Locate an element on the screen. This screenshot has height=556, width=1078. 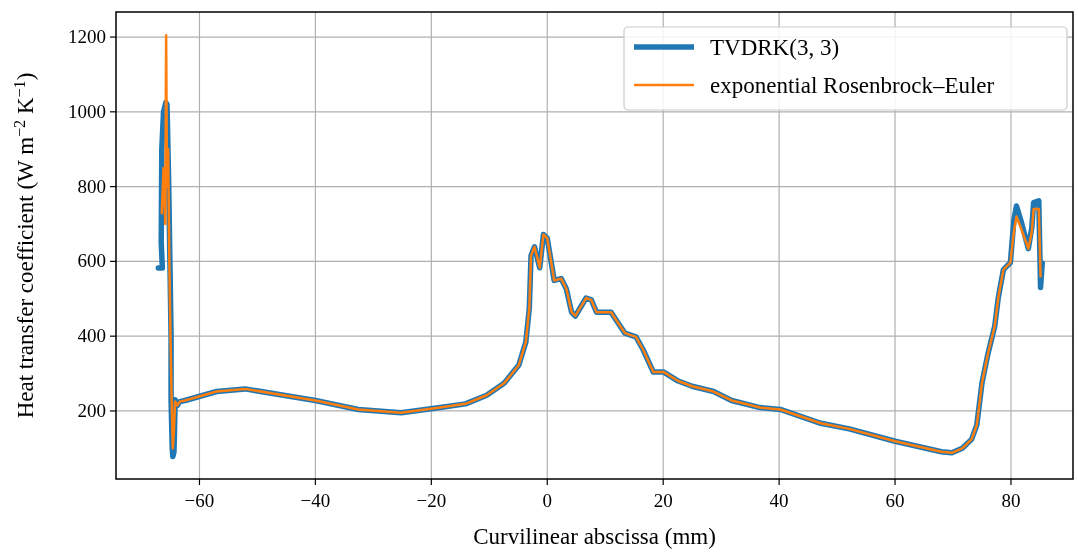
x-tick-label: 40 is located at coordinates (779, 500).